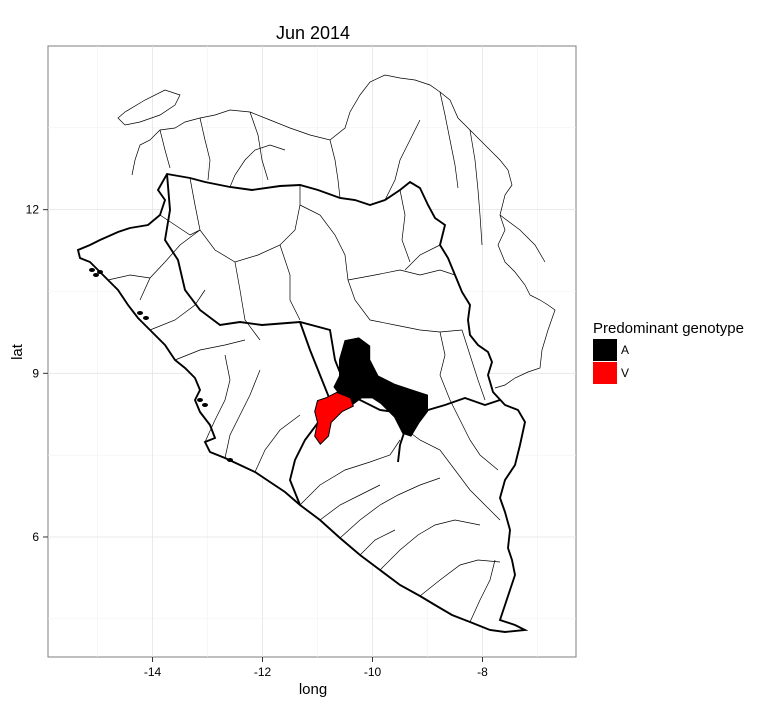 The height and width of the screenshot is (719, 780). Describe the element at coordinates (153, 672) in the screenshot. I see `x-tick-label: -14` at that location.